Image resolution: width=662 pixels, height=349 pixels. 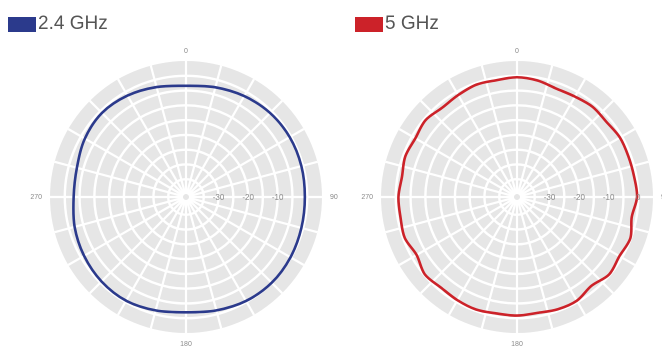 What do you see at coordinates (638, 197) in the screenshot?
I see `radial-tick-label: 0` at bounding box center [638, 197].